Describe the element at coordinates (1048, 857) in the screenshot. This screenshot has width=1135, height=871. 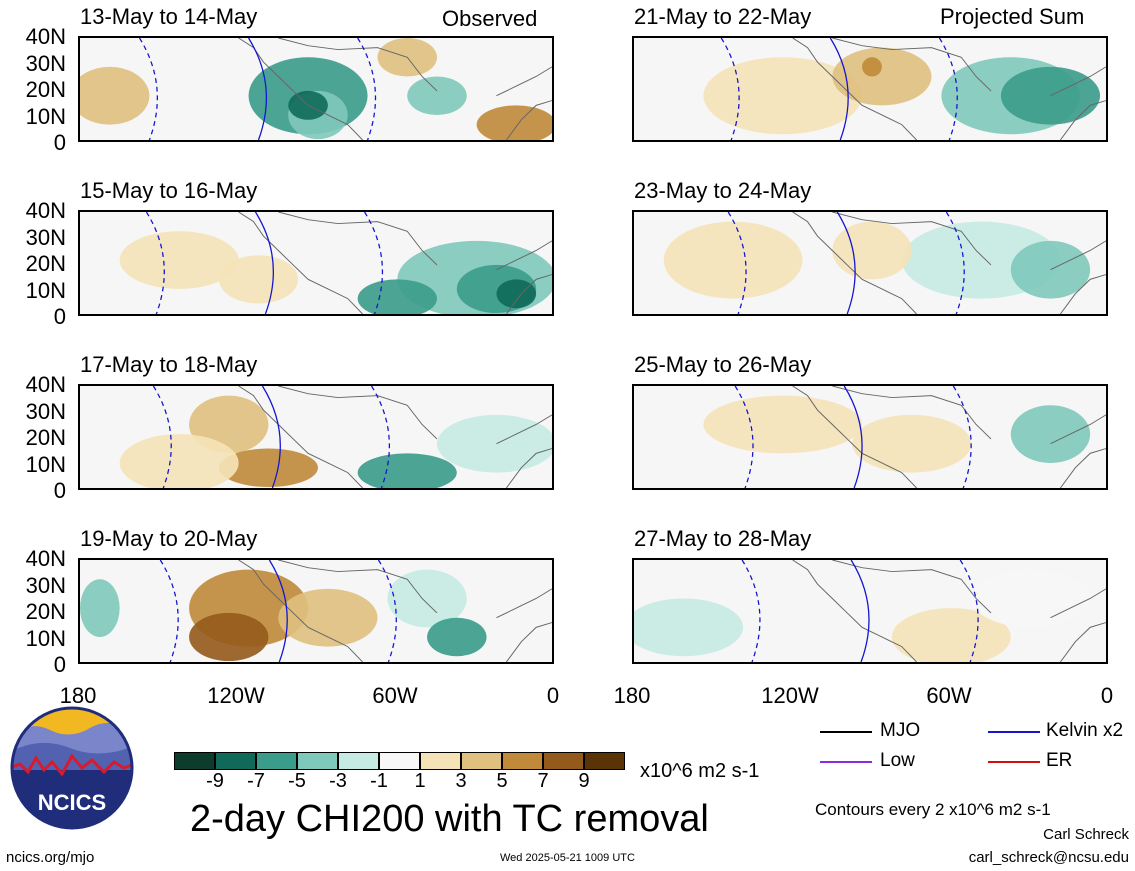
I see `footer-email: carl_schreck@ncsu.edu` at that location.